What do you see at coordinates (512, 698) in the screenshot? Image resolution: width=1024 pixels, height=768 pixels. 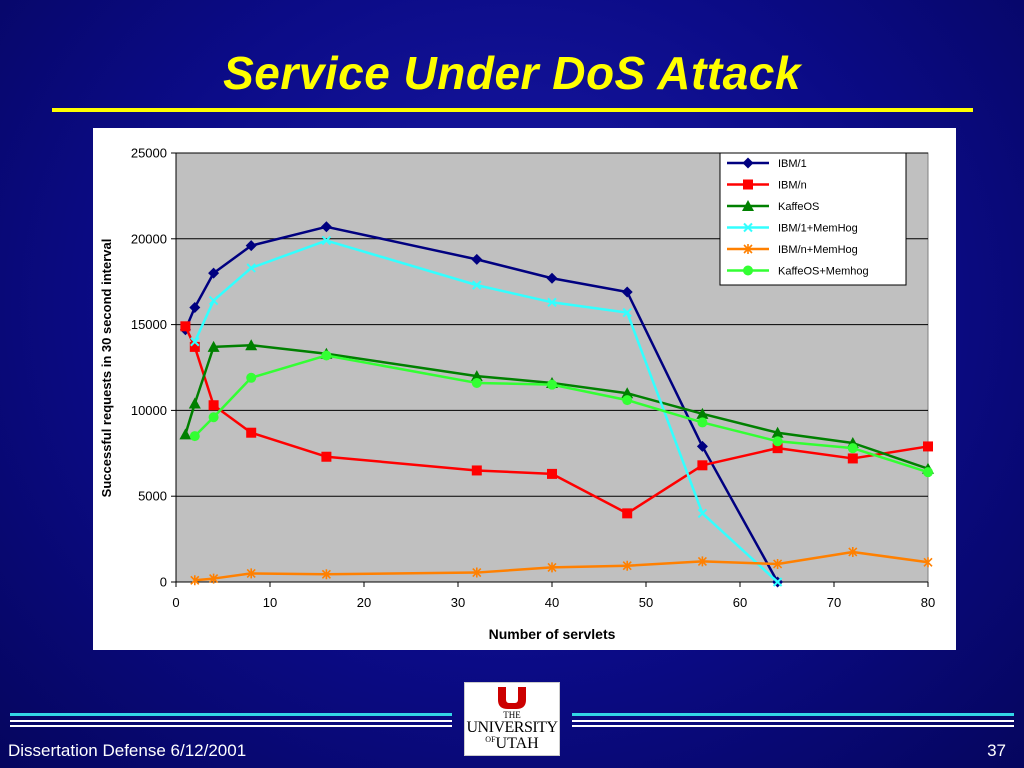 I see `block-u-icon` at bounding box center [512, 698].